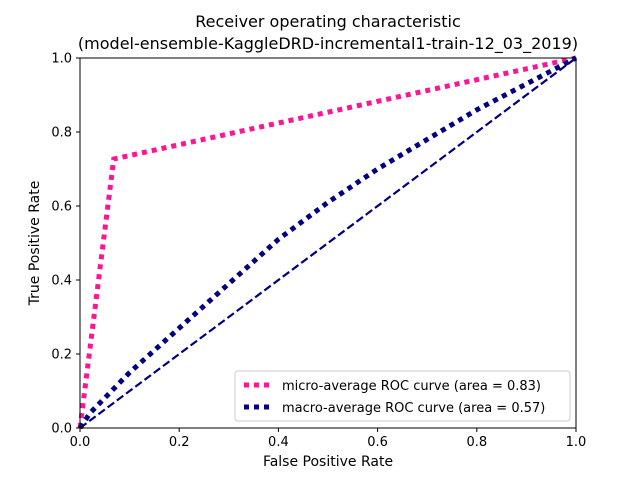  I want to click on x-tick-label: 1.0, so click(576, 442).